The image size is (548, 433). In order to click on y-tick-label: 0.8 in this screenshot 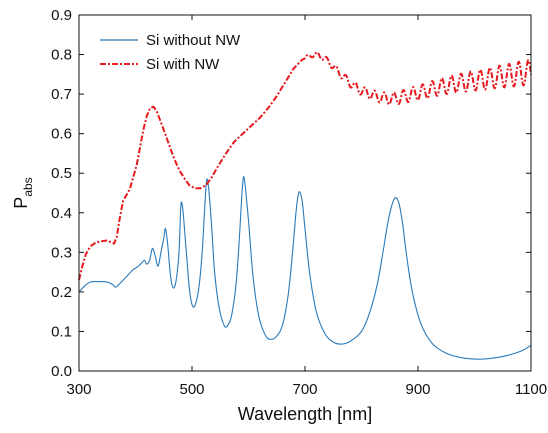, I will do `click(61, 55)`.